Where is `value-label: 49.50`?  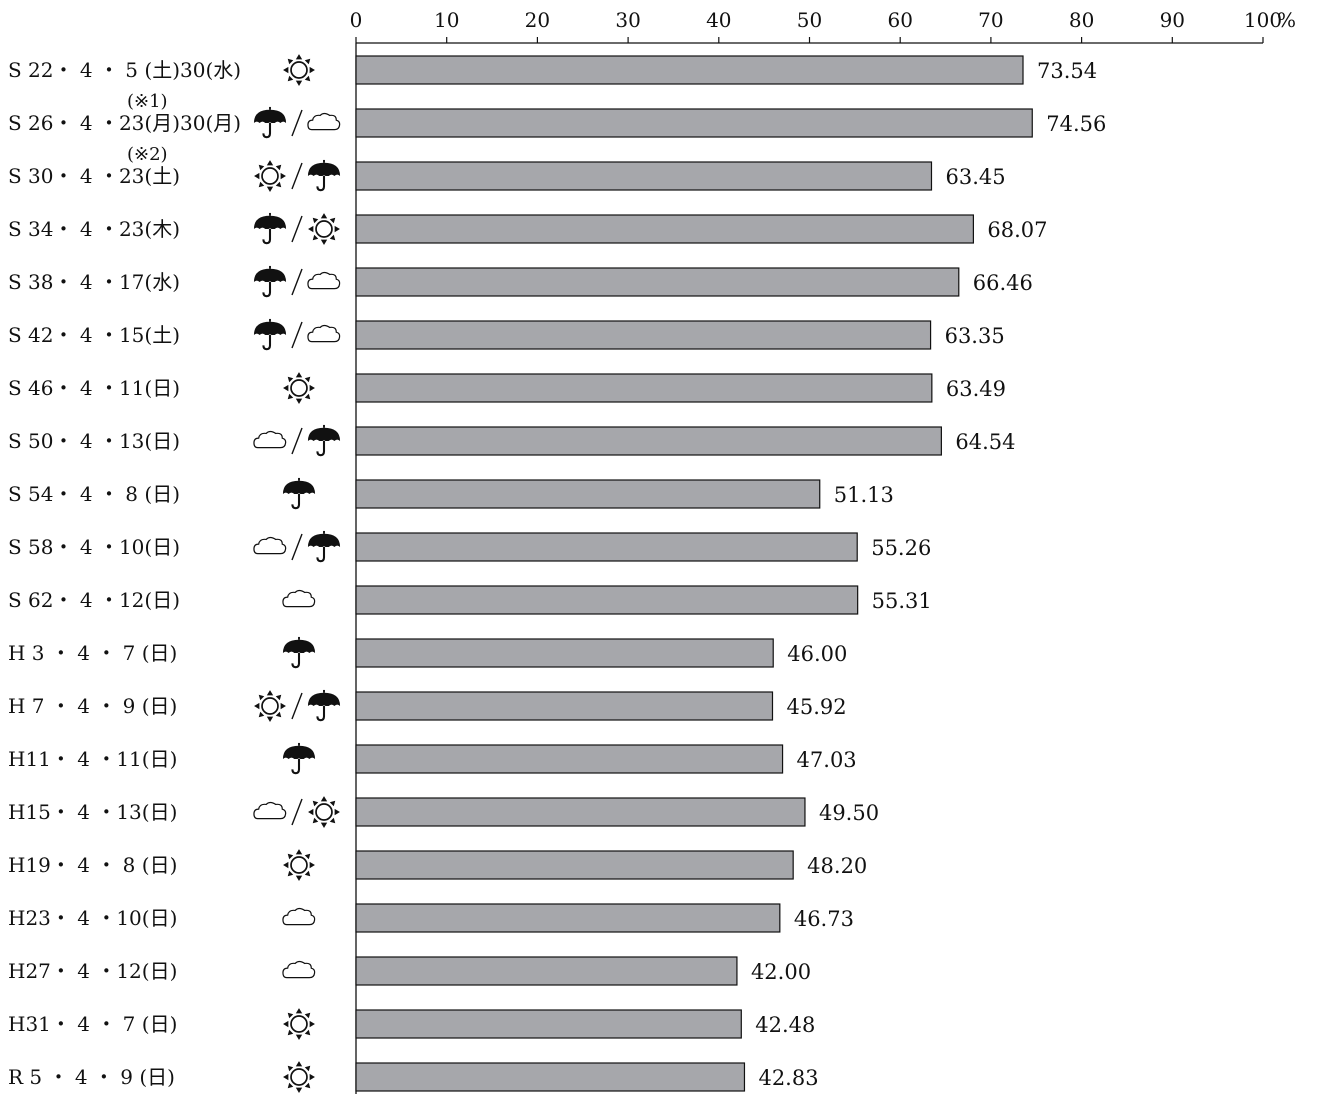
value-label: 49.50 is located at coordinates (849, 813).